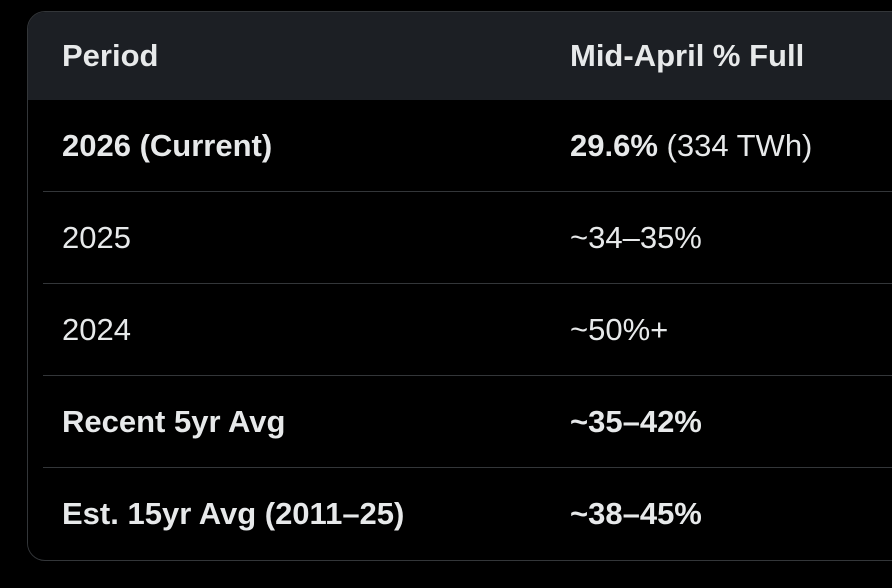 The width and height of the screenshot is (892, 588). I want to click on period-cell: 2026 (Current), so click(167, 145).